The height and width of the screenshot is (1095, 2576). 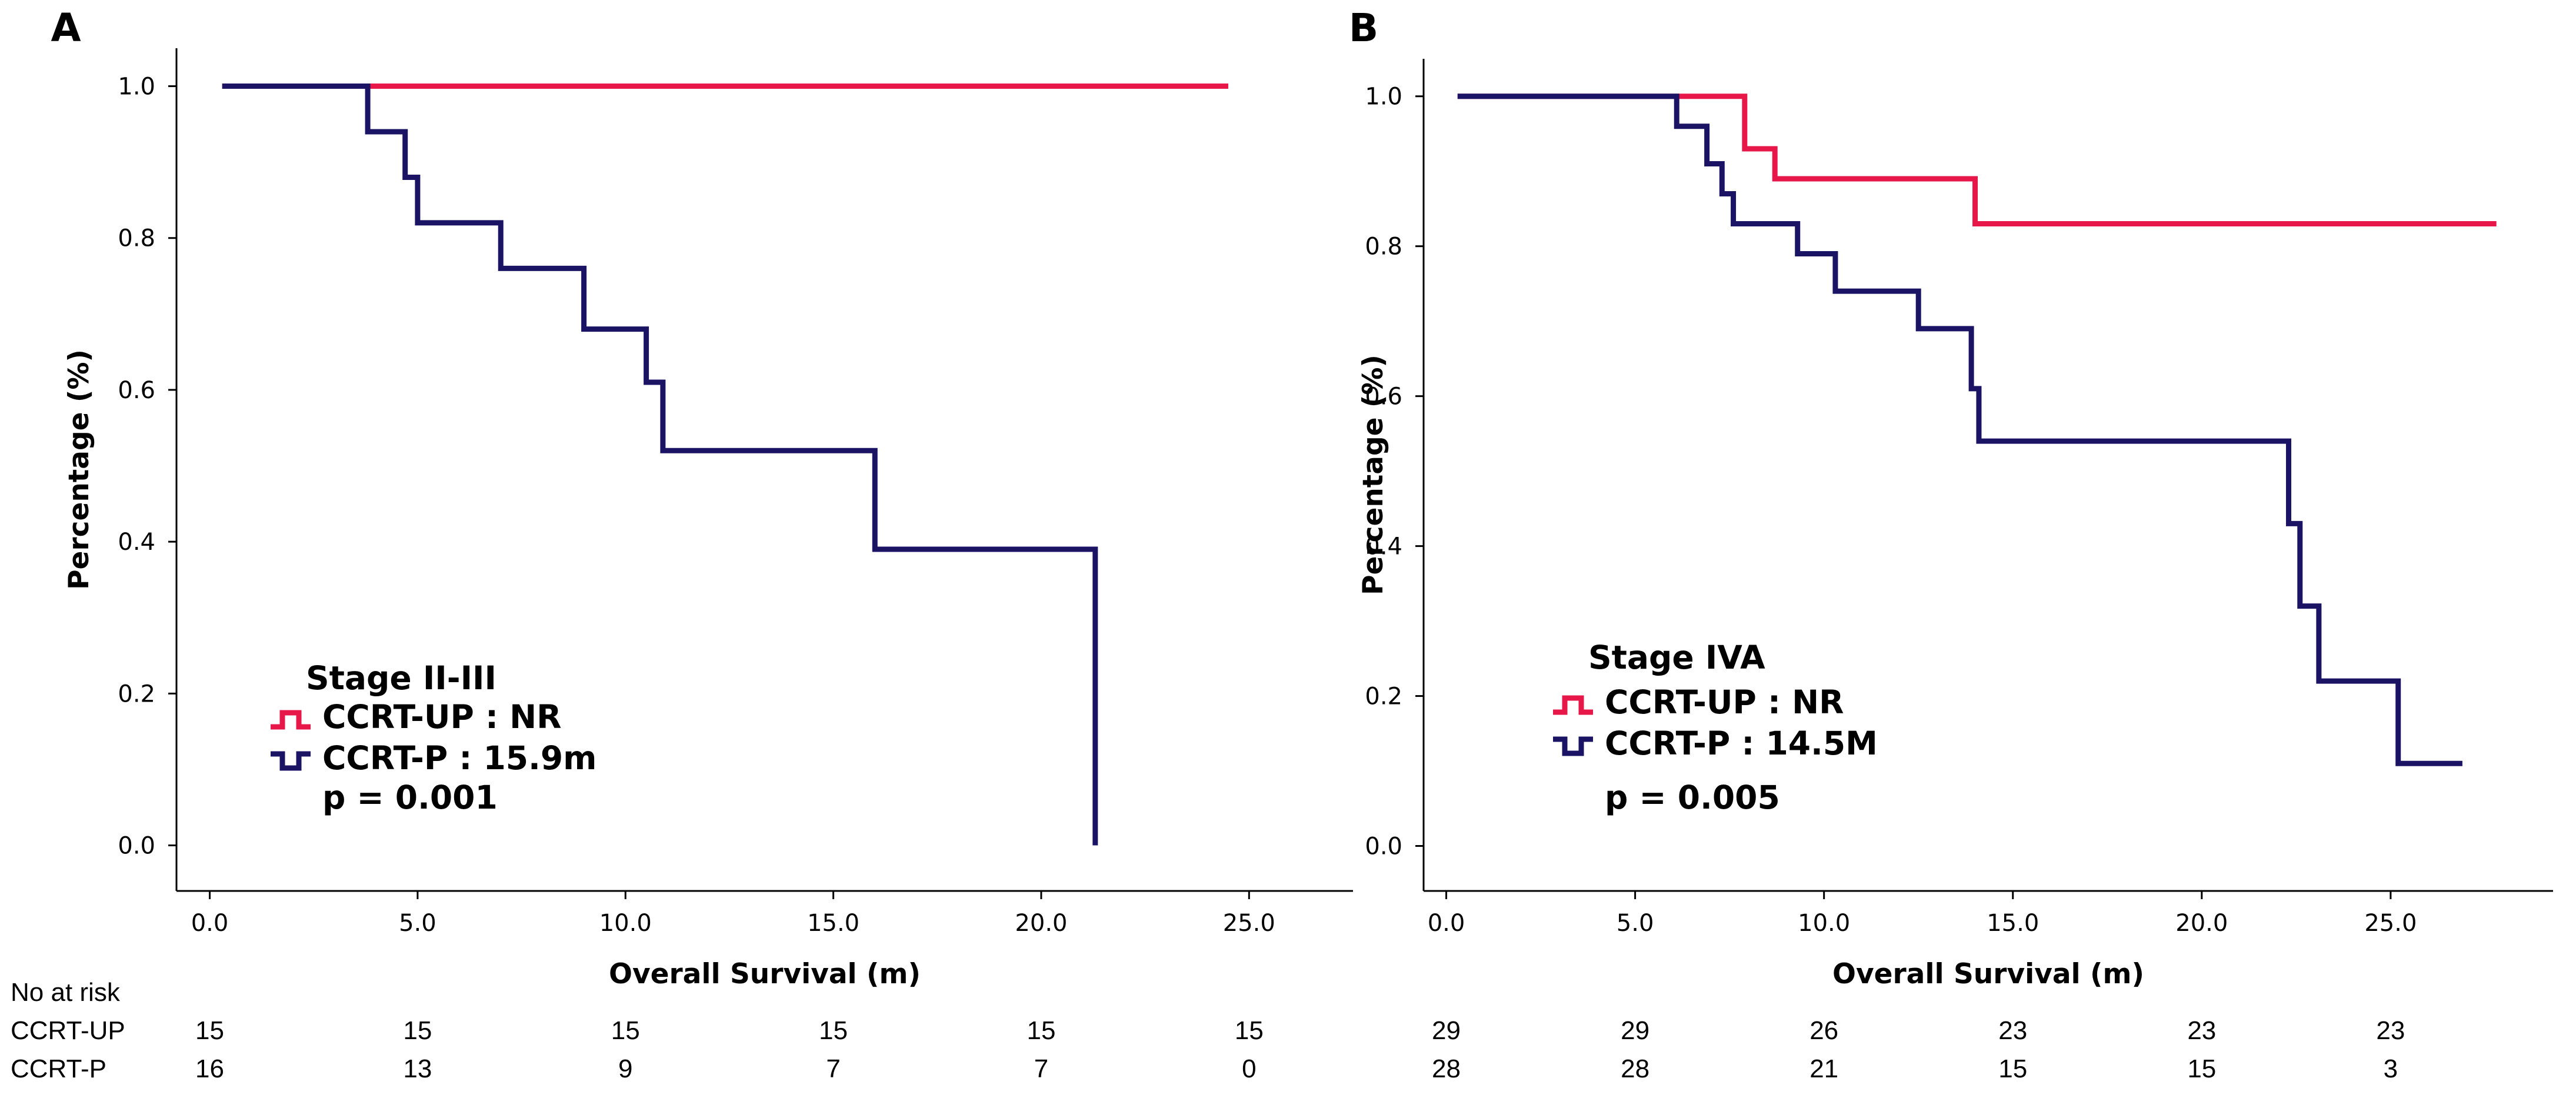 I want to click on risk-value: 26, so click(x=1823, y=1030).